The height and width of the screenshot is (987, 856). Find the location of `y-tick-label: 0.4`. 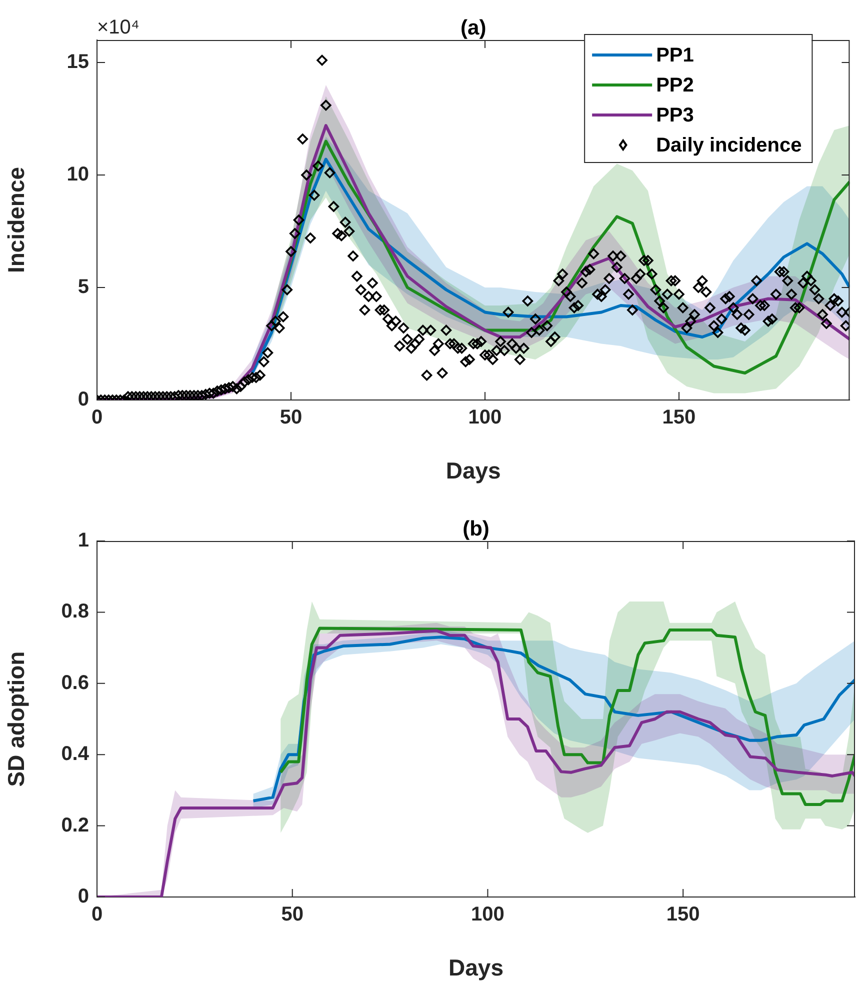

y-tick-label: 0.4 is located at coordinates (75, 754).